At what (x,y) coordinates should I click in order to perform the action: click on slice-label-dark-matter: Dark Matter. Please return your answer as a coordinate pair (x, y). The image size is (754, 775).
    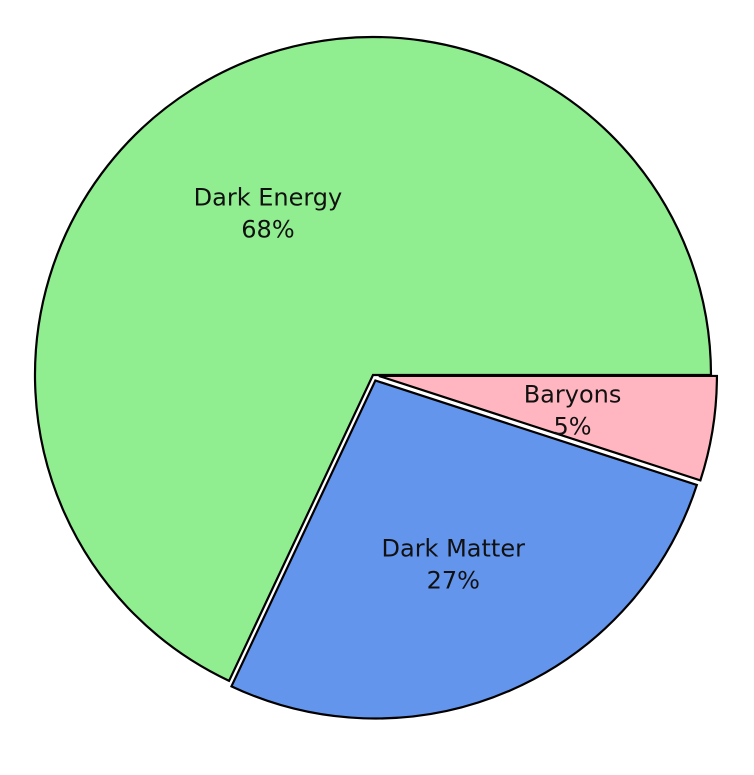
    Looking at the image, I should click on (454, 548).